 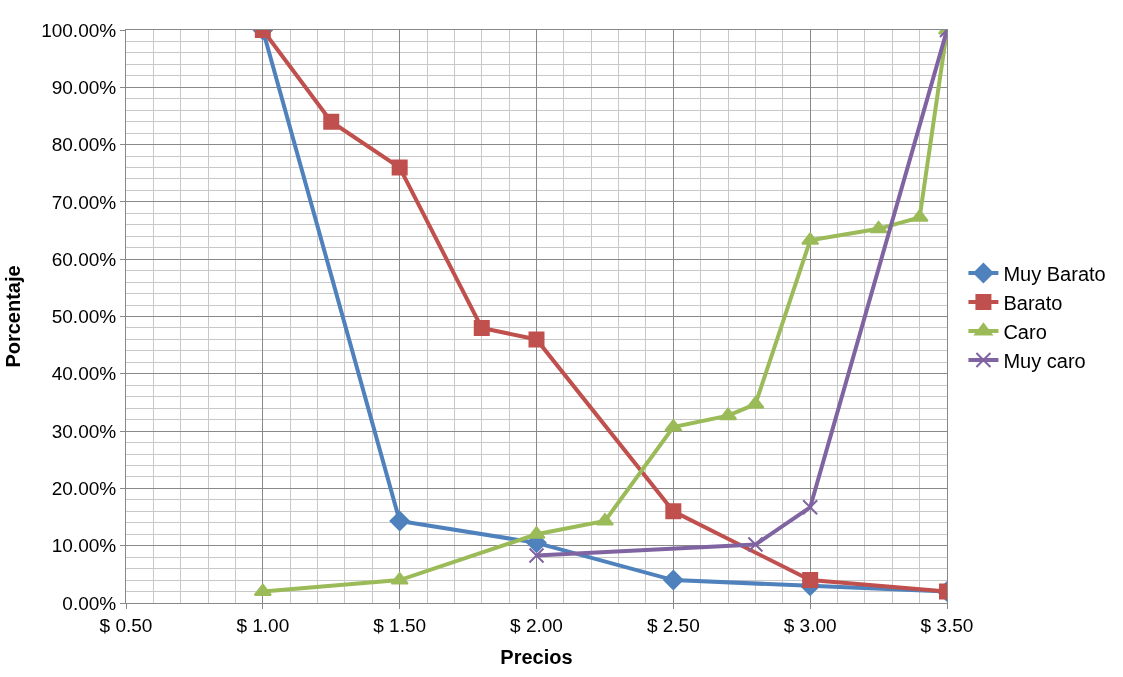 What do you see at coordinates (84, 317) in the screenshot?
I see `y-tick-label: 50.00%` at bounding box center [84, 317].